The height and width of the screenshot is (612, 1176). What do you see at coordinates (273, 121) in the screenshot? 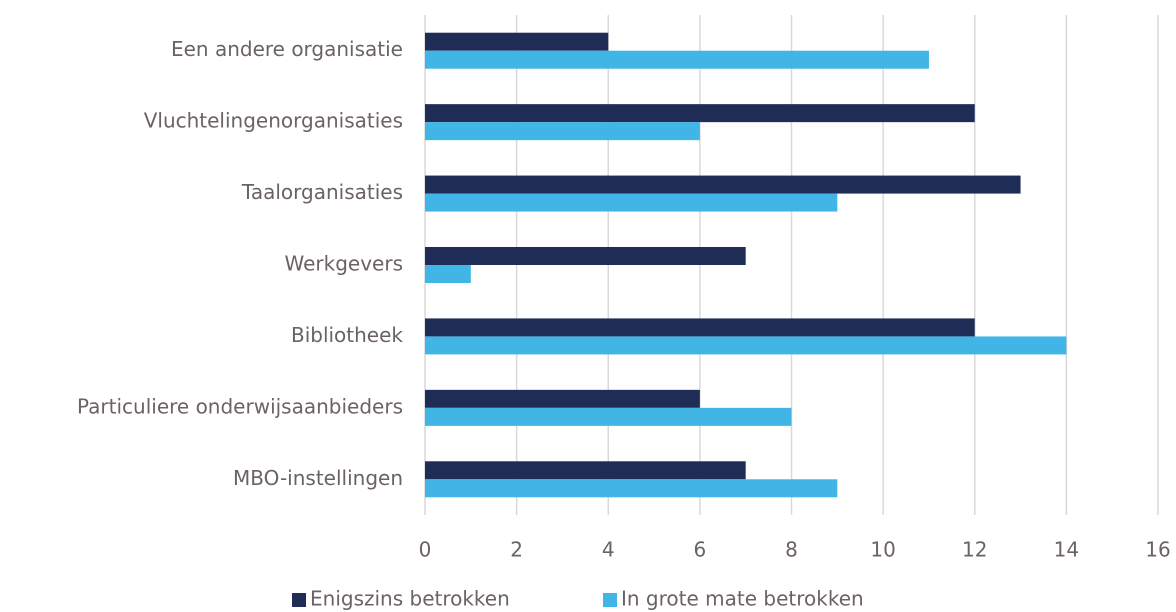
I see `y-tick-label: Vluchtelingenorganisaties` at bounding box center [273, 121].